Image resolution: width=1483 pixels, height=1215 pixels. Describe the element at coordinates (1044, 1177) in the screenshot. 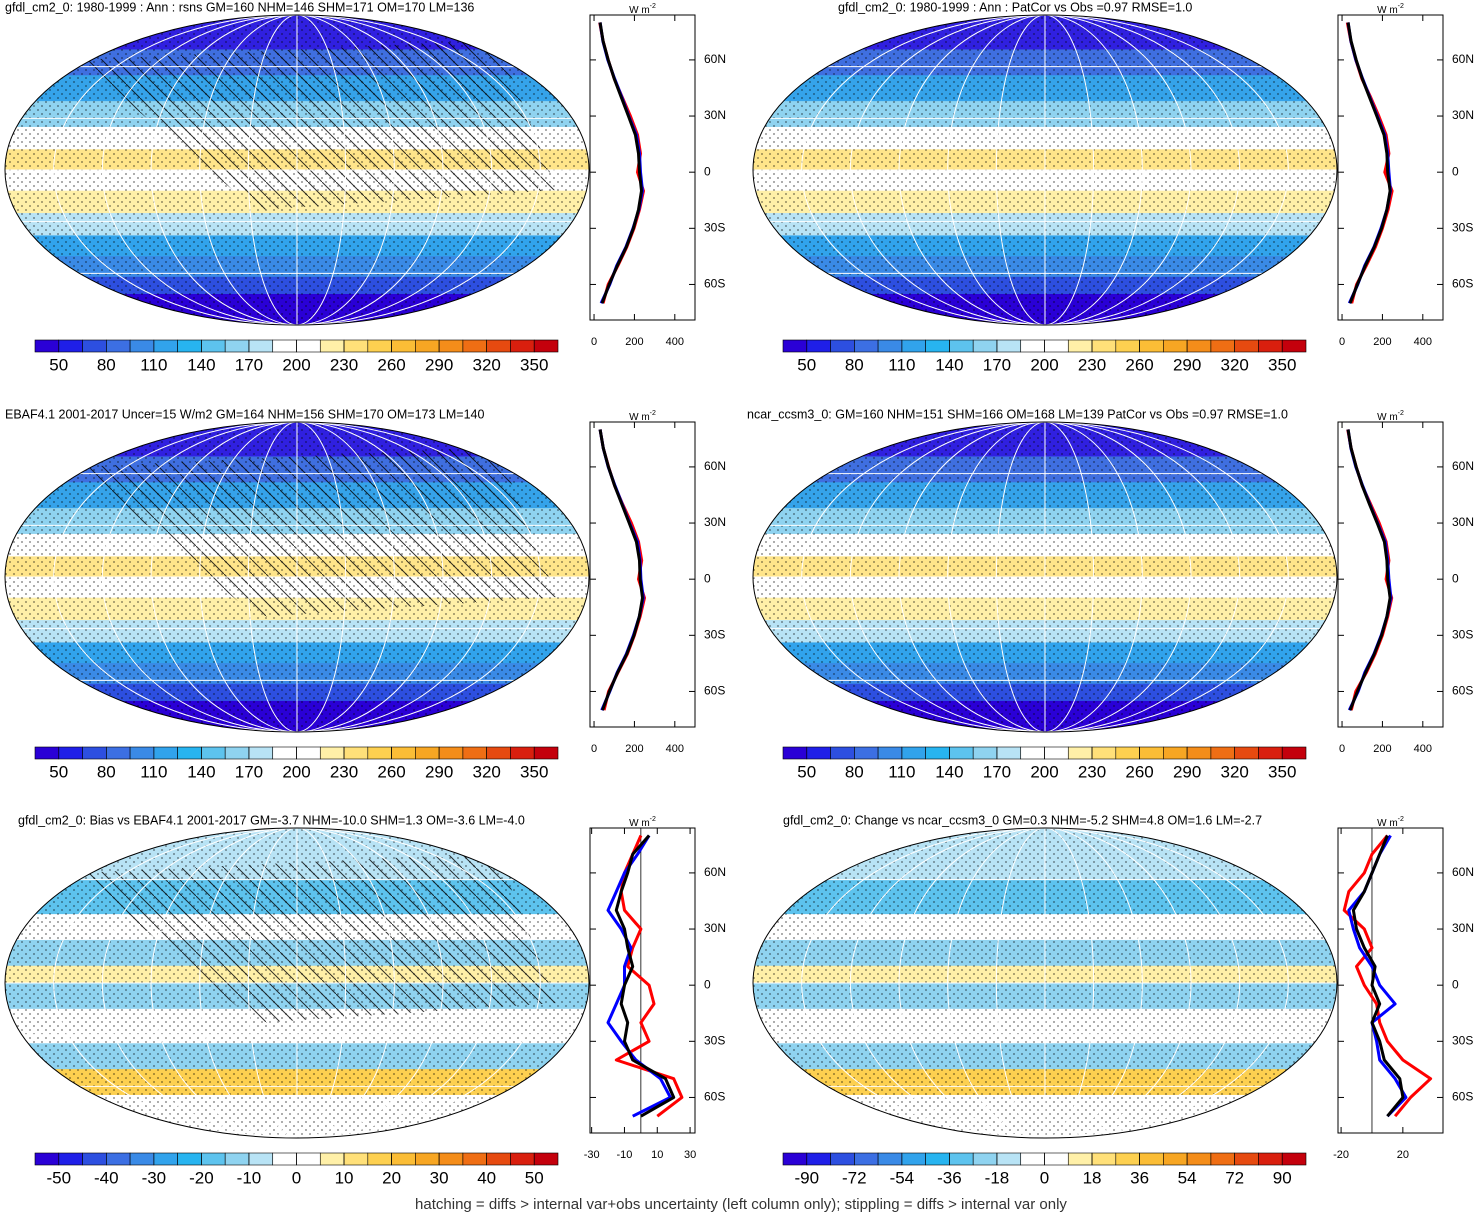

I see `colorbar-label: 0` at that location.